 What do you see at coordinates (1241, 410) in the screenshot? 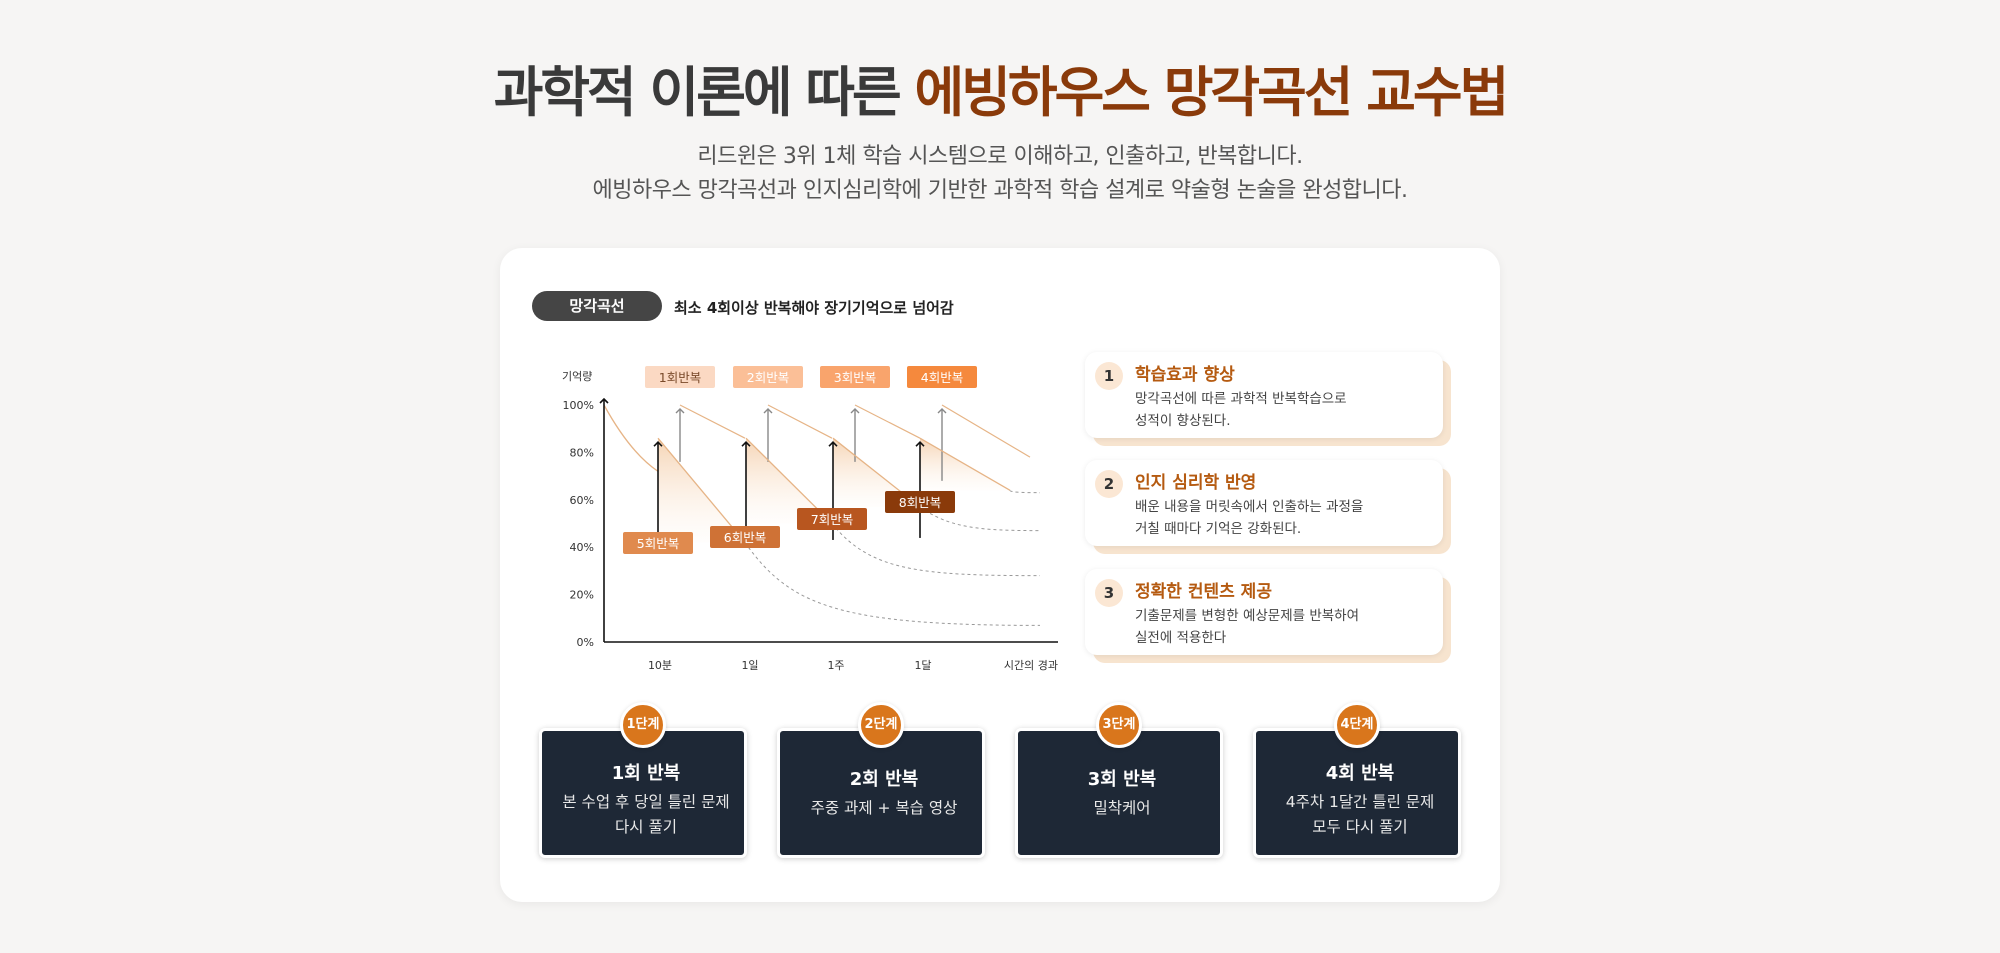
I see `card-text: 망각곡선에 따른 과학적 반복학습으로 성적이 향상된다.` at bounding box center [1241, 410].